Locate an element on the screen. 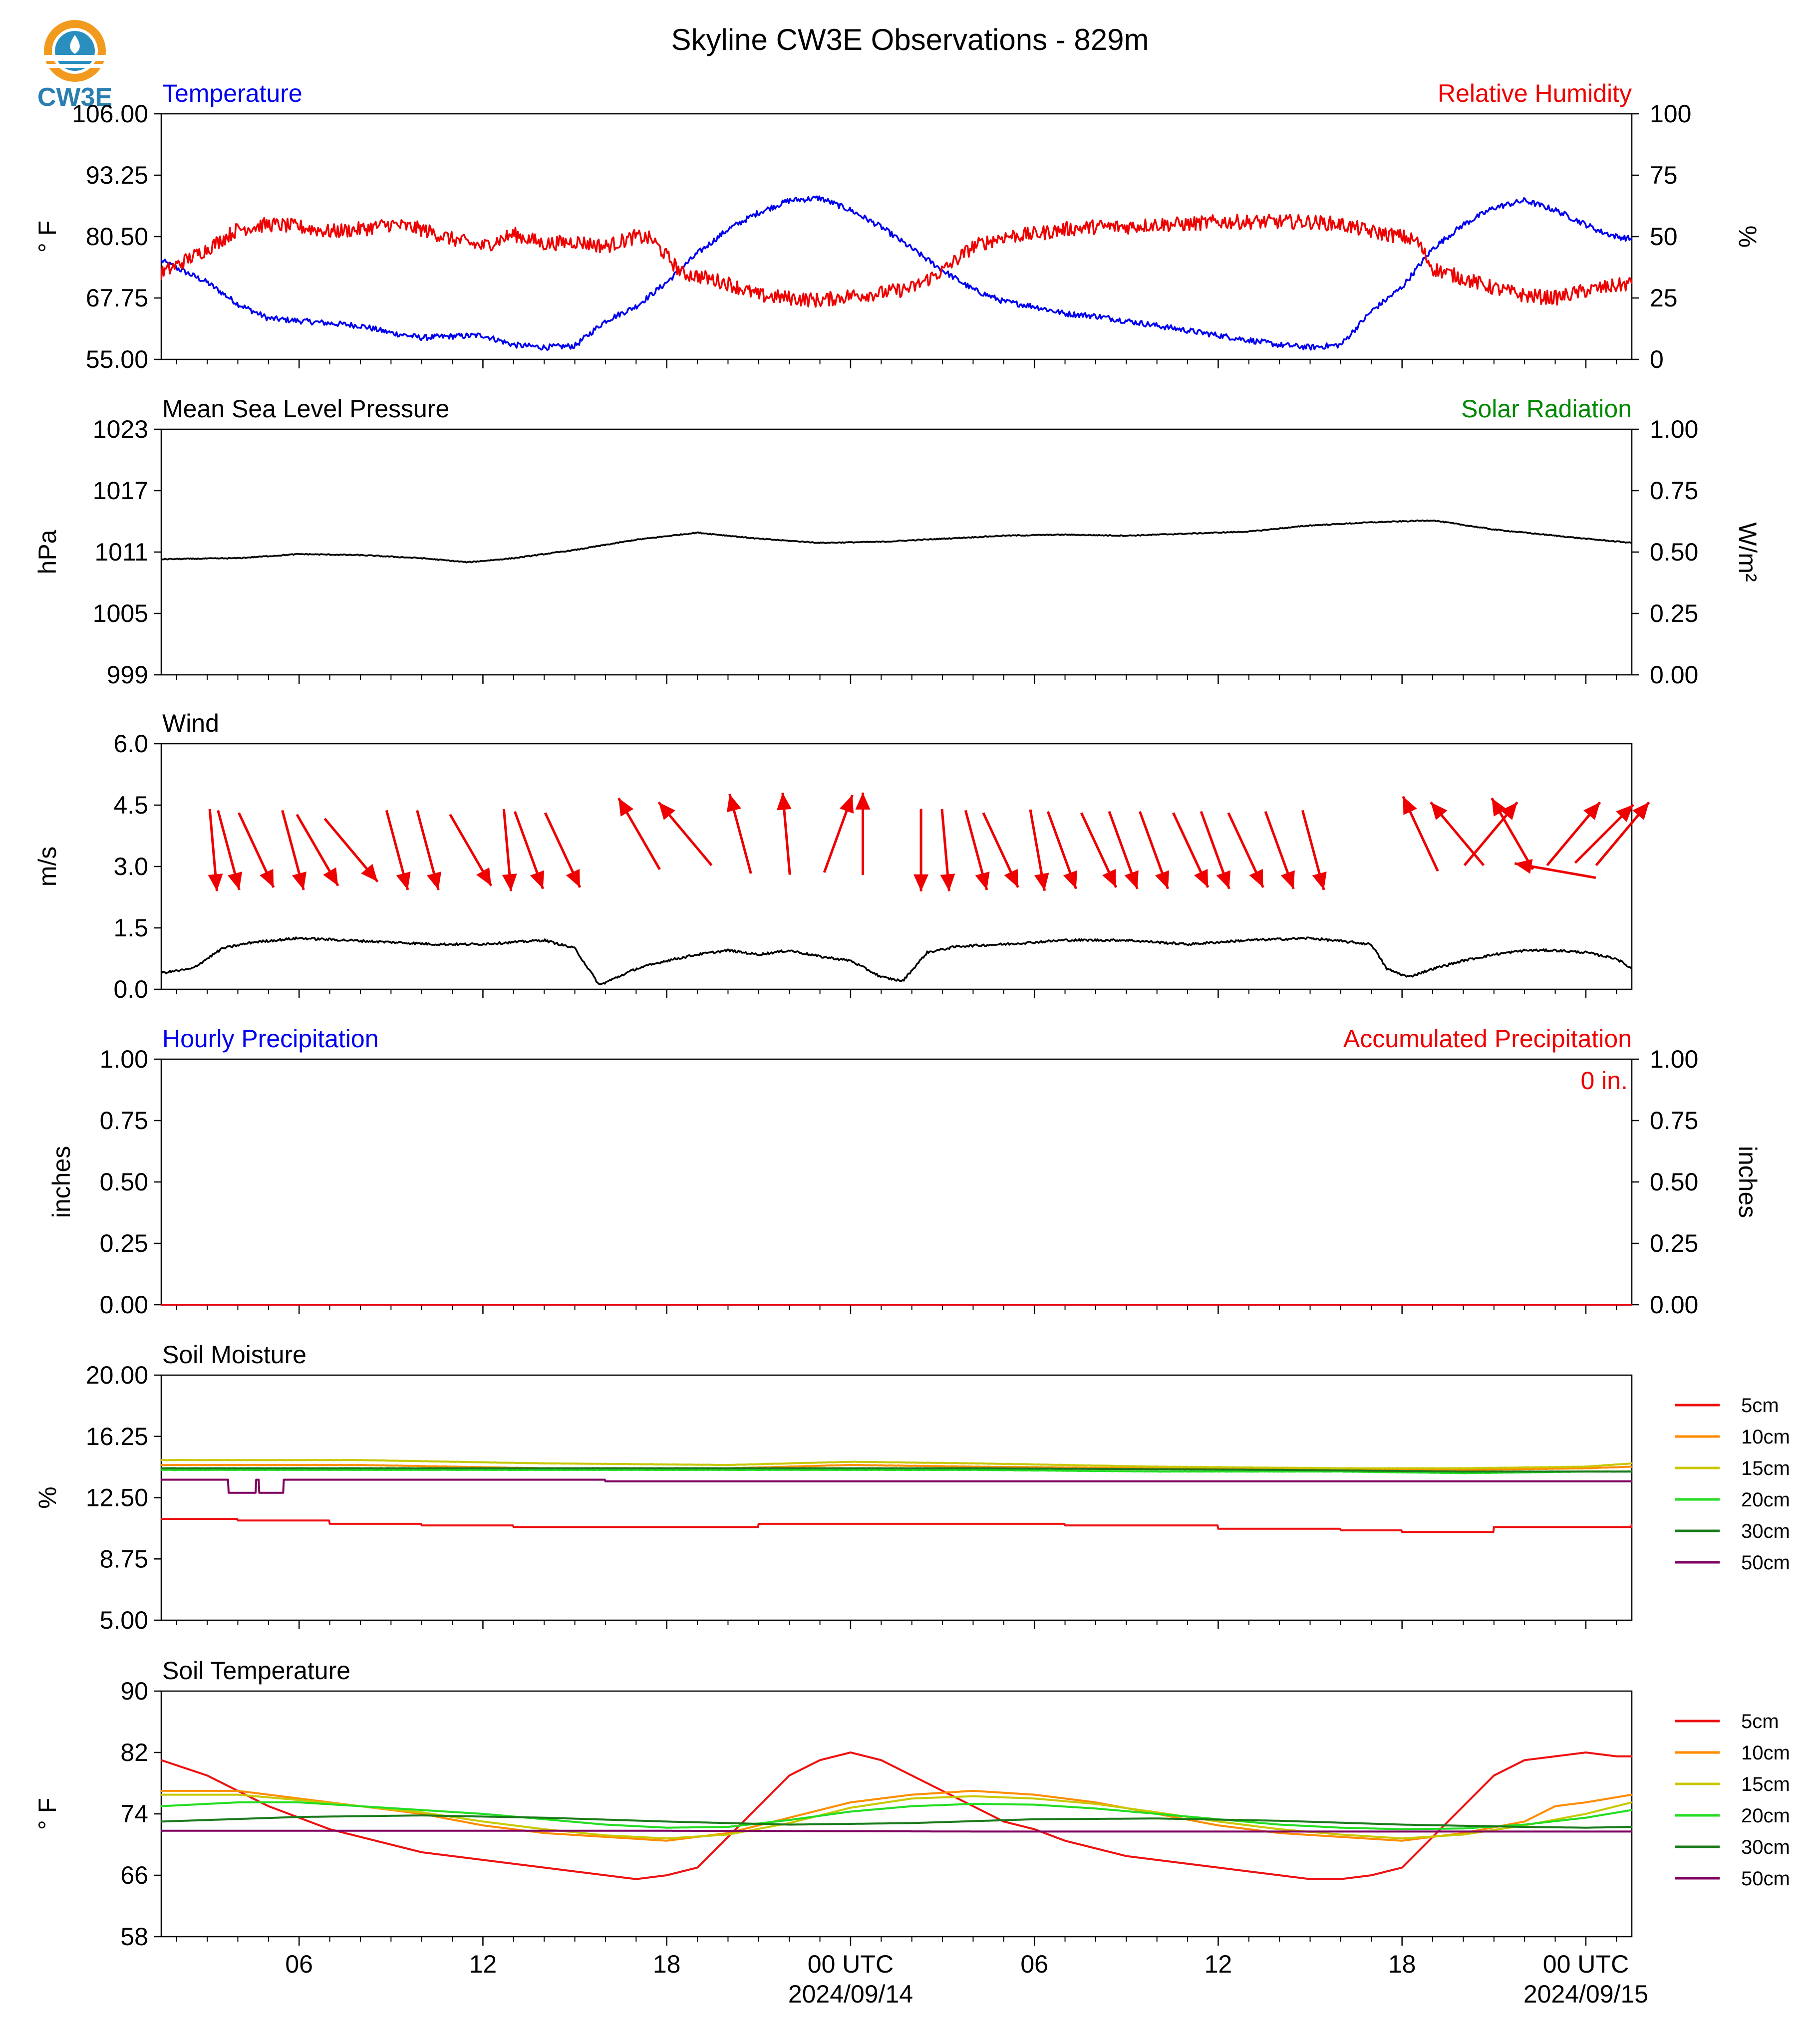  y-tick-label: 0.75 is located at coordinates (124, 1121).